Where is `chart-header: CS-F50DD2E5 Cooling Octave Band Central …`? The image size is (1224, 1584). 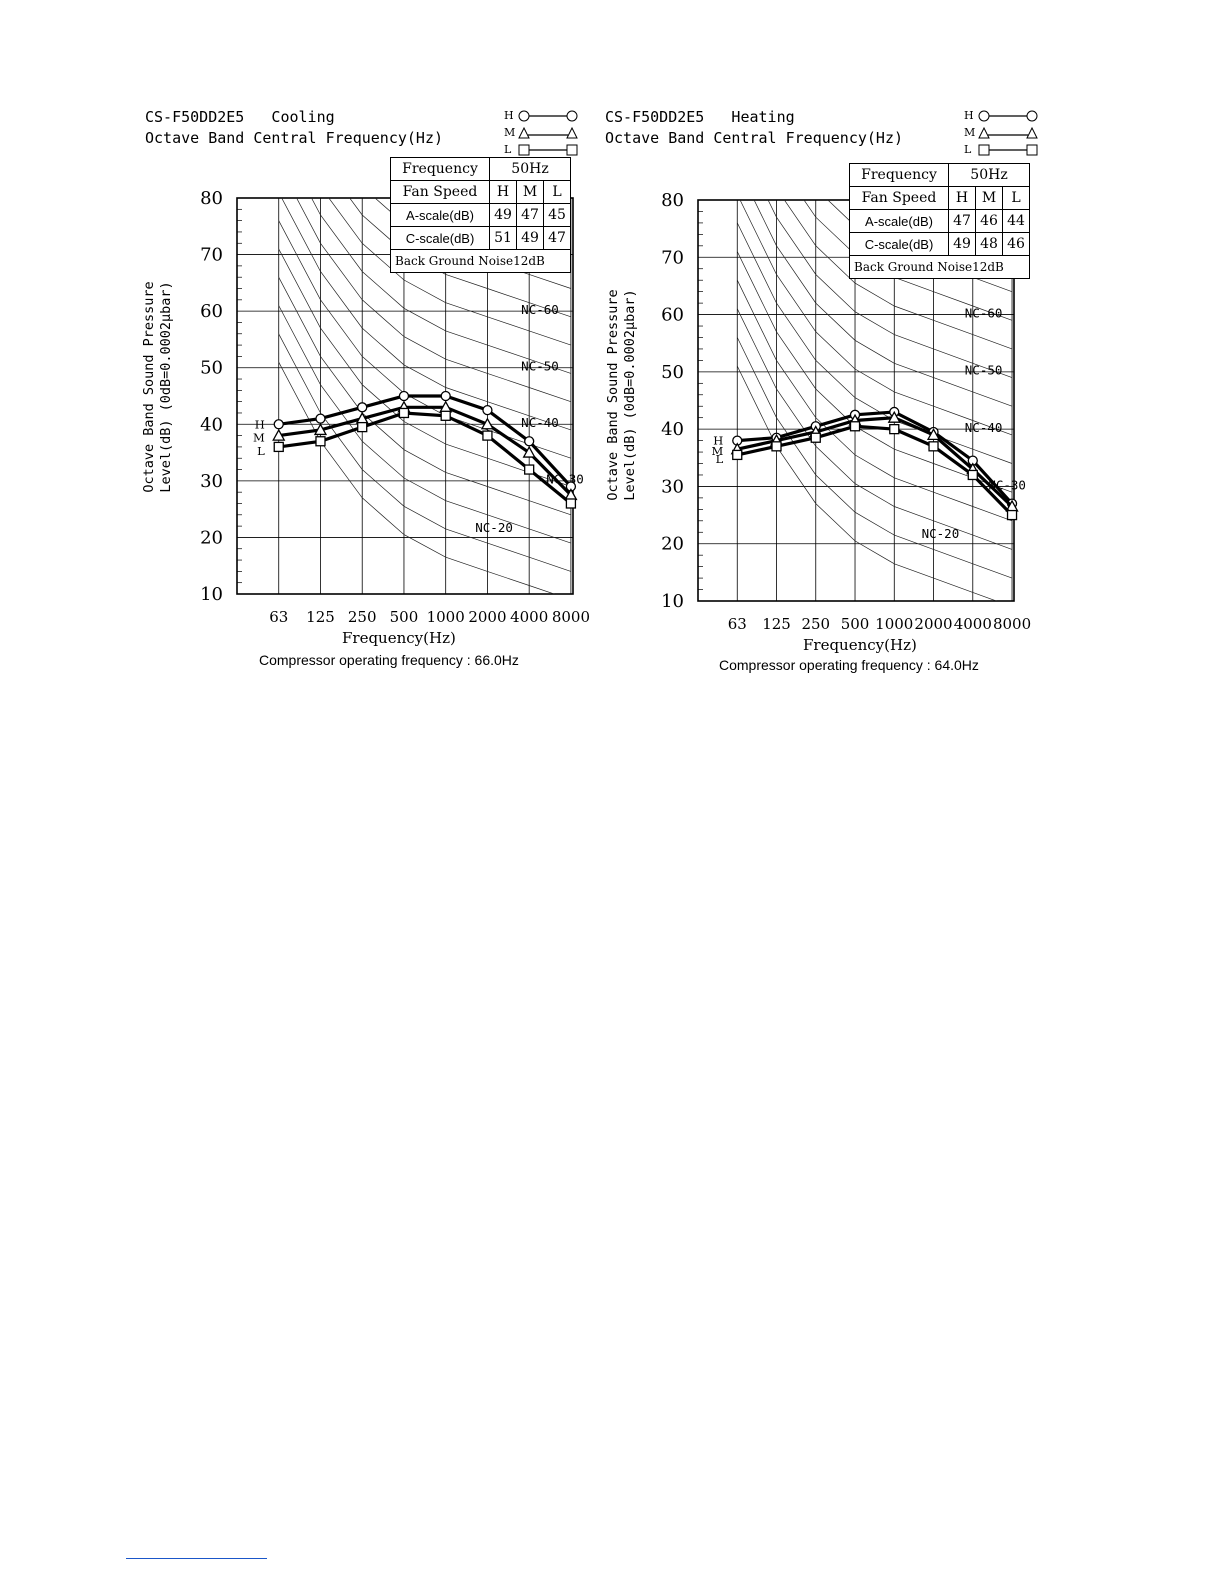
chart-header: CS-F50DD2E5 Cooling Octave Band Central … is located at coordinates (294, 128).